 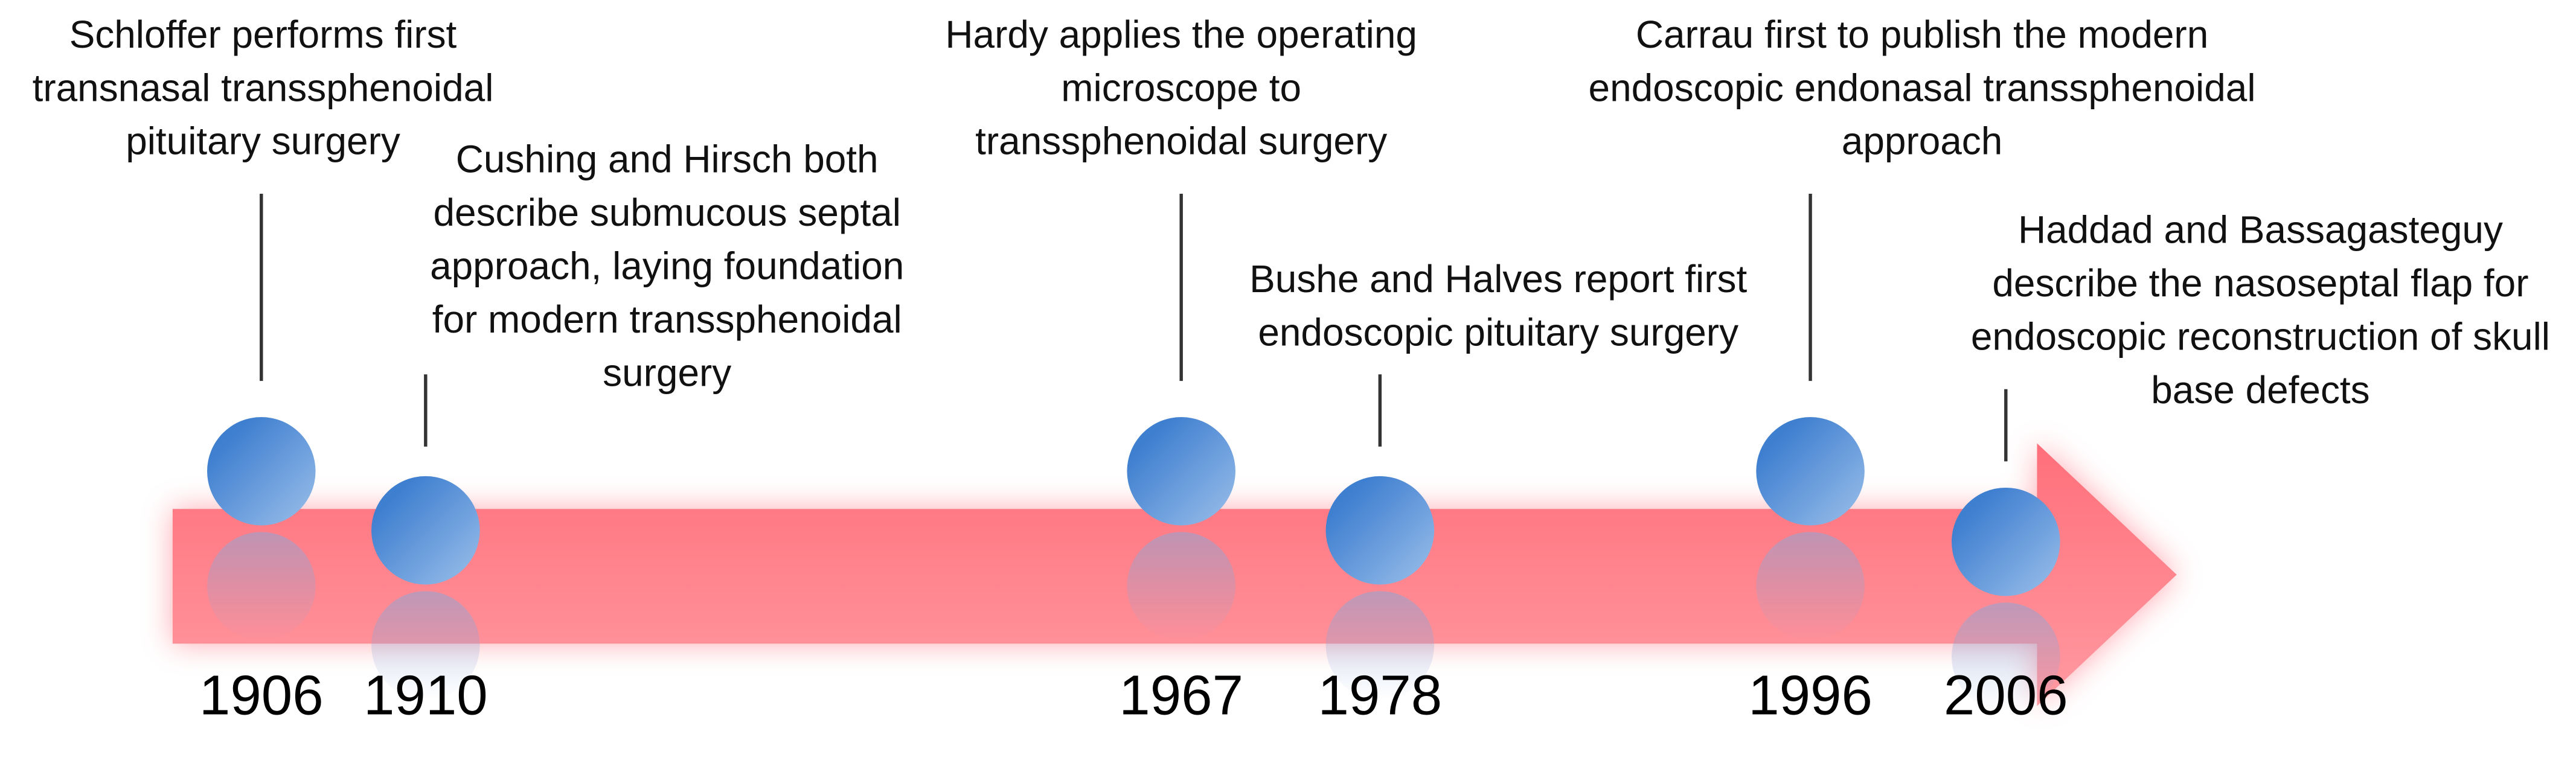 What do you see at coordinates (667, 159) in the screenshot?
I see `label-line: Cushing and Hirsch both` at bounding box center [667, 159].